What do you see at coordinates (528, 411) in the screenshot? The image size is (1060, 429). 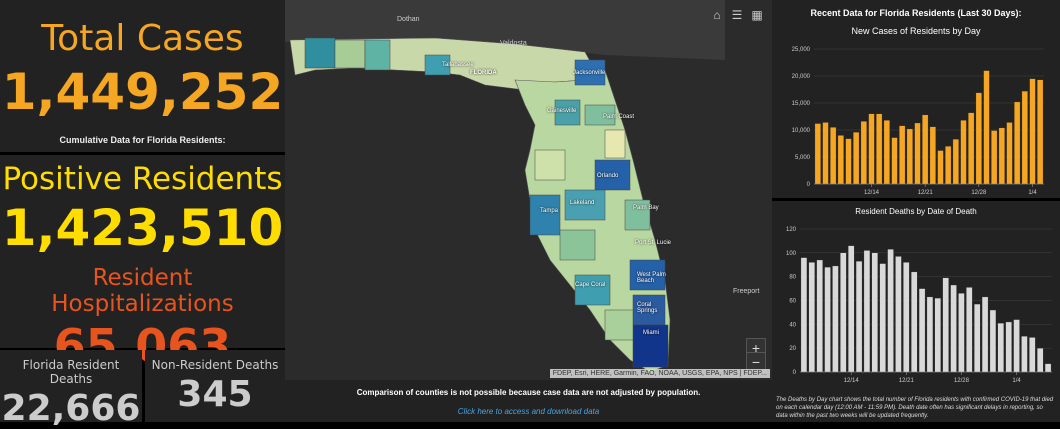 I see `download-data-link: Click here to access and download data` at bounding box center [528, 411].